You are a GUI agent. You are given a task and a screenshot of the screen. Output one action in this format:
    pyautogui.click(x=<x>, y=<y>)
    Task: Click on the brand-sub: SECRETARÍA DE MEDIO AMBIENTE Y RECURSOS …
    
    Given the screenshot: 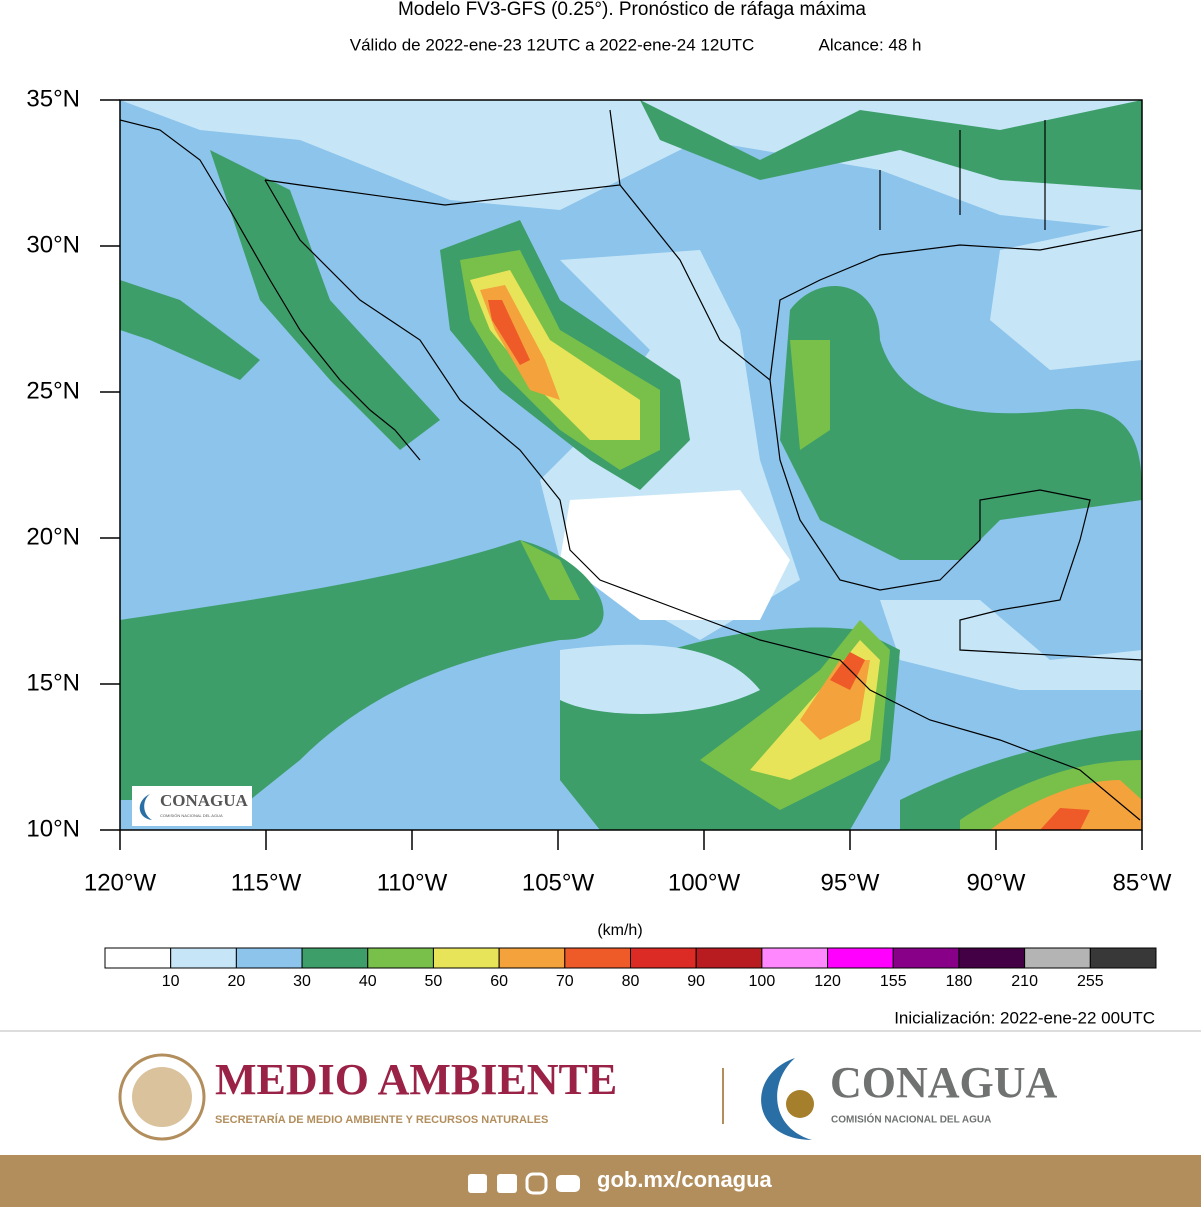 What is the action you would take?
    pyautogui.click(x=381, y=1119)
    